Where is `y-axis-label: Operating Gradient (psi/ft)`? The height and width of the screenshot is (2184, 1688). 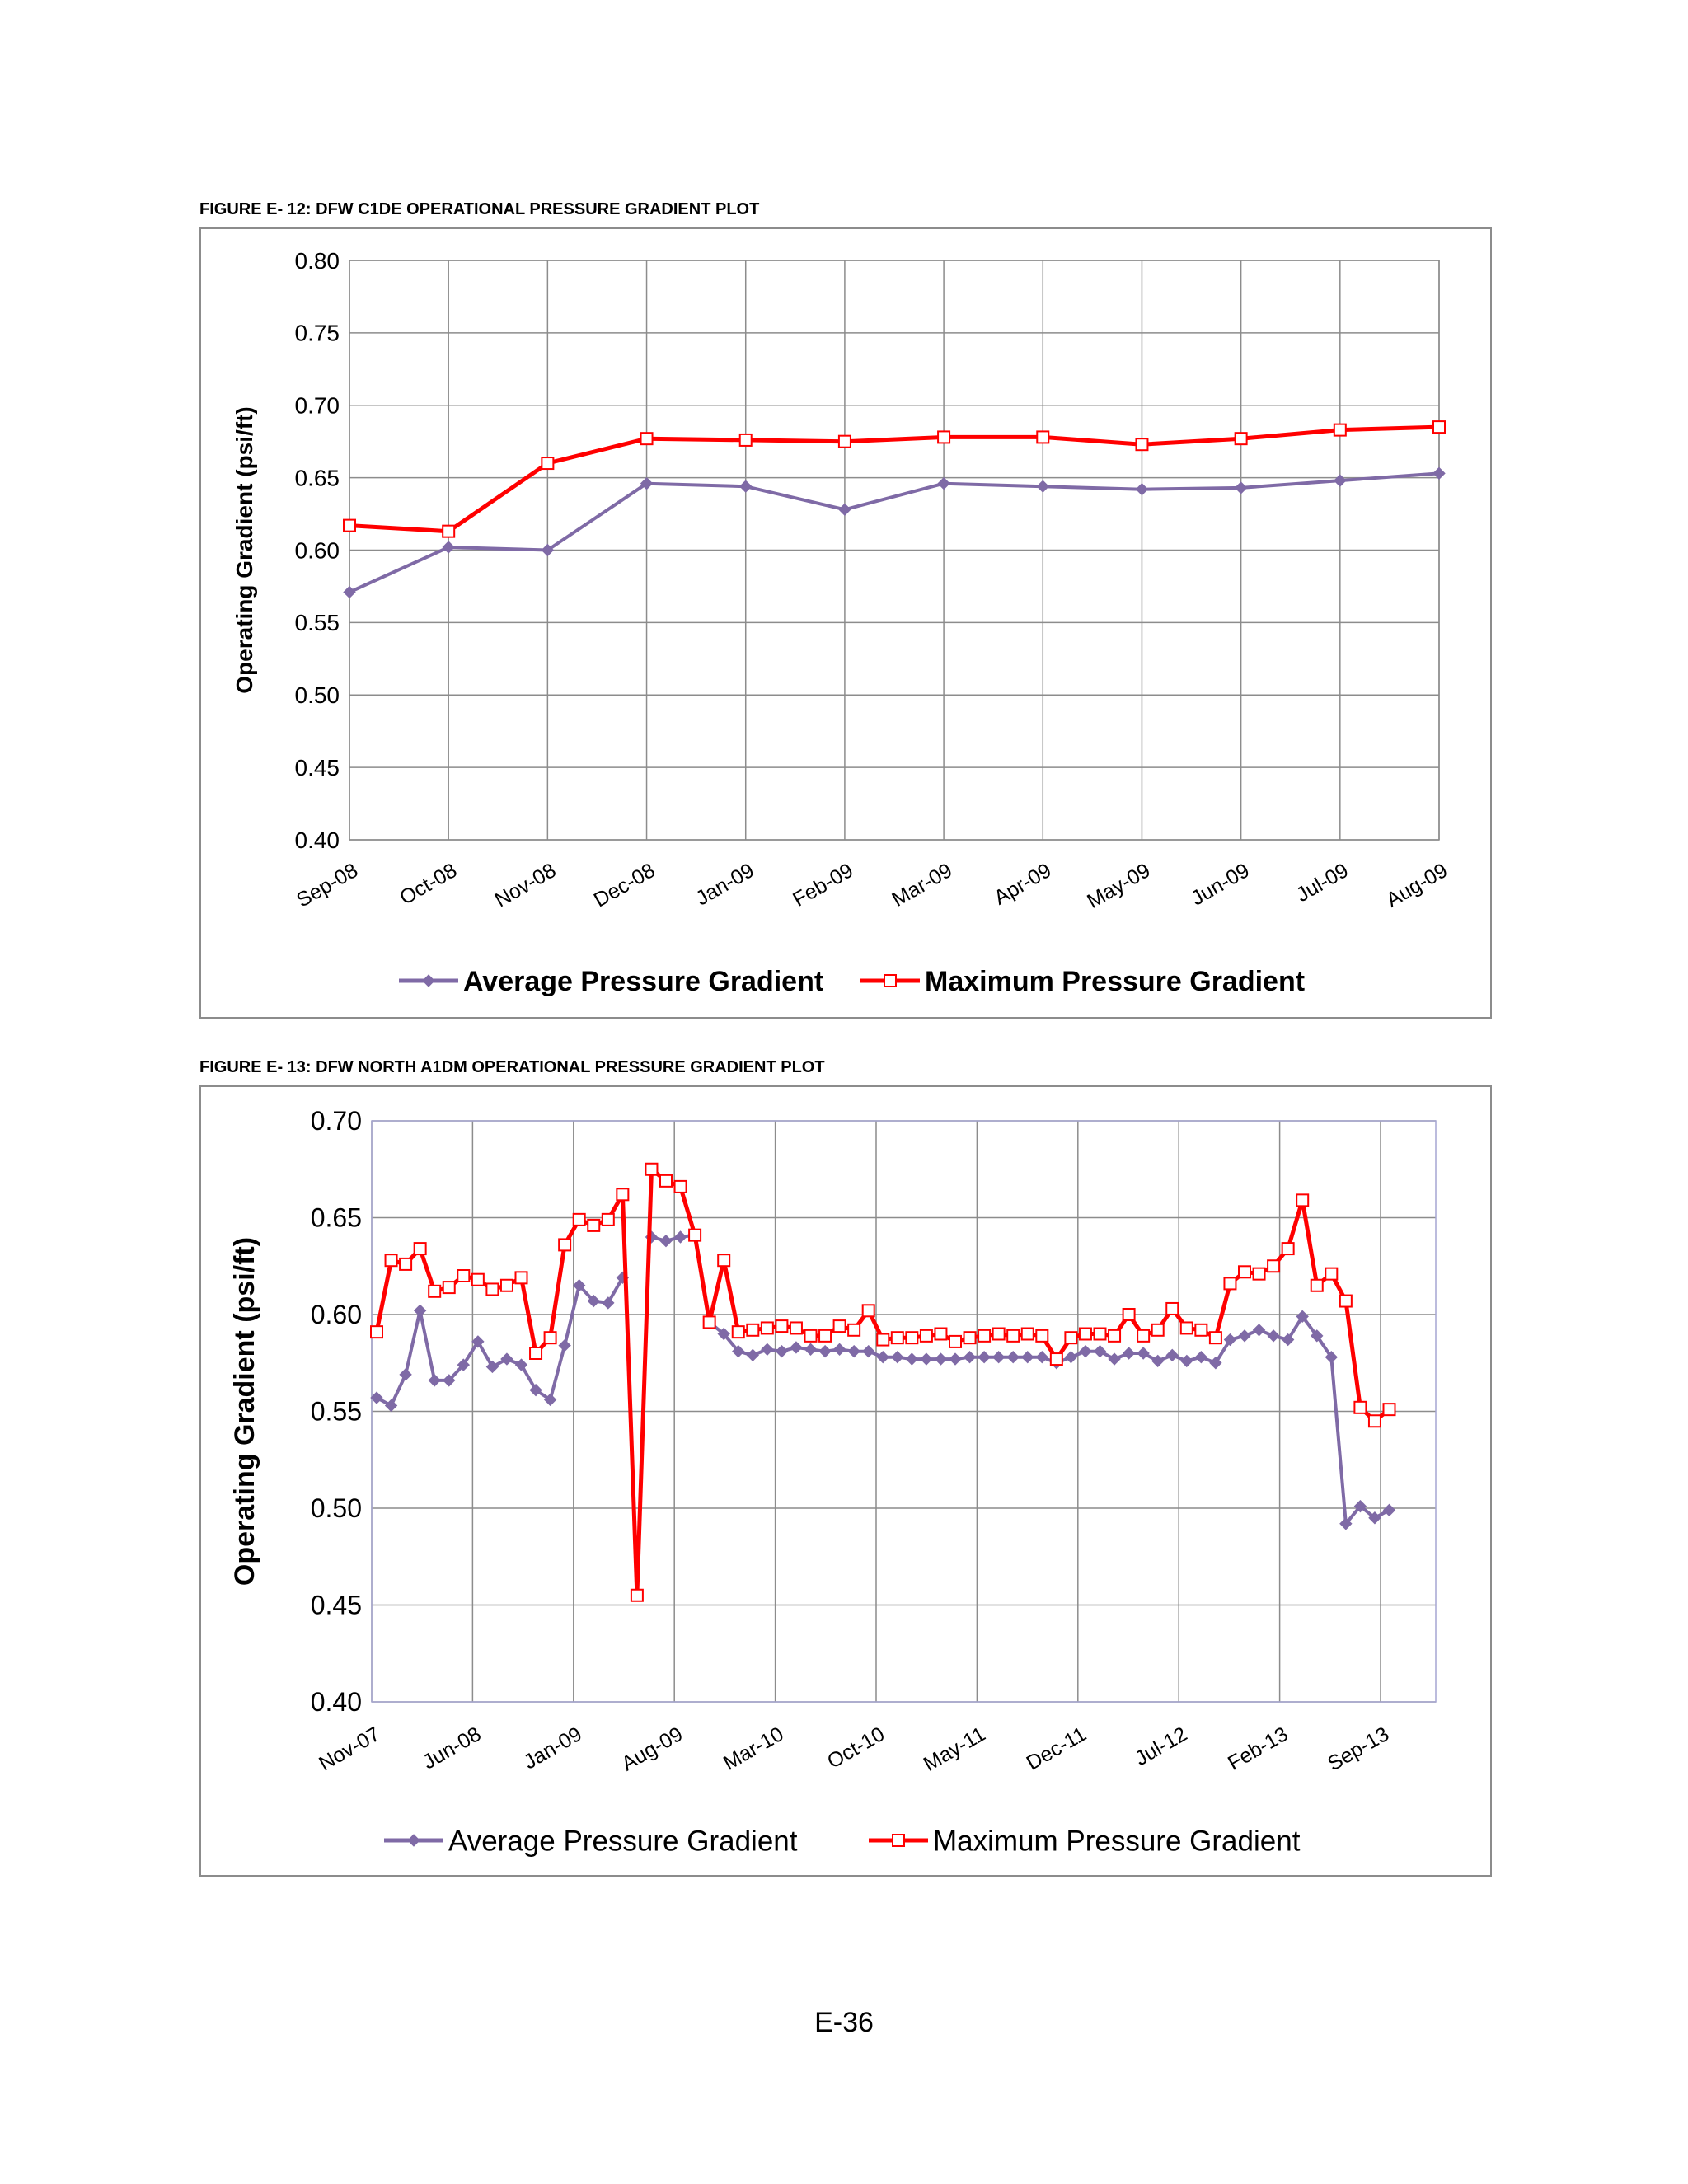
y-axis-label: Operating Gradient (psi/ft) is located at coordinates (244, 1411).